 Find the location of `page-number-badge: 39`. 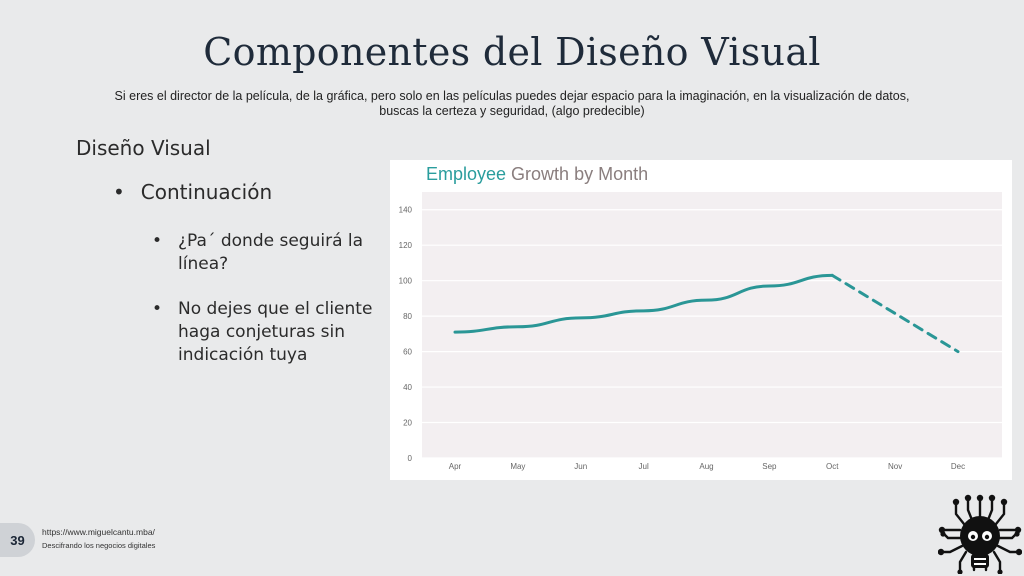

page-number-badge: 39 is located at coordinates (17, 540).